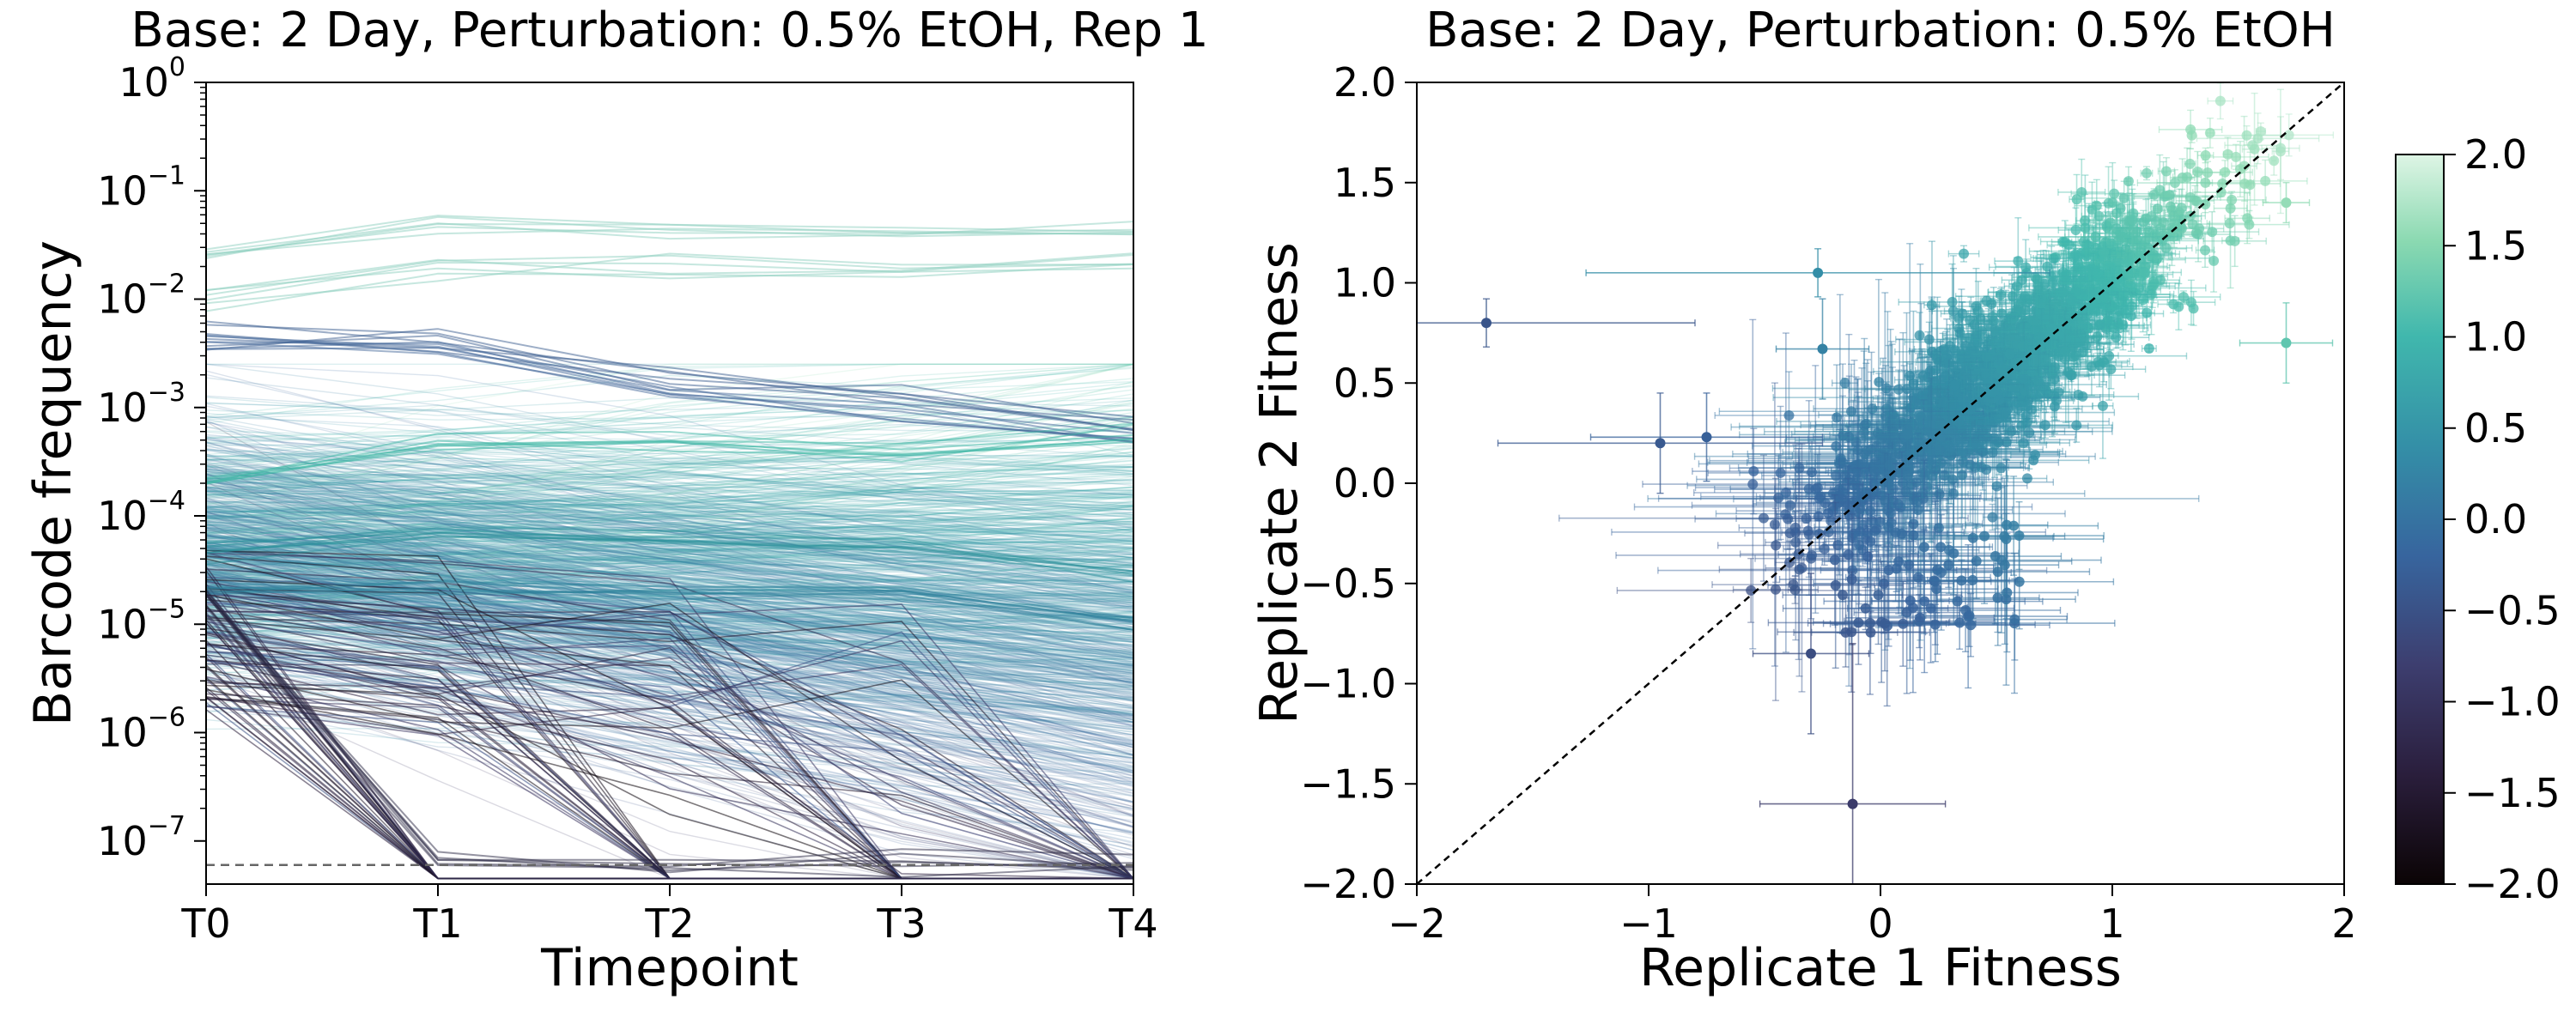 Image resolution: width=2576 pixels, height=1030 pixels. Describe the element at coordinates (141, 729) in the screenshot. I see `y-tick-label: 10⁻⁶` at that location.